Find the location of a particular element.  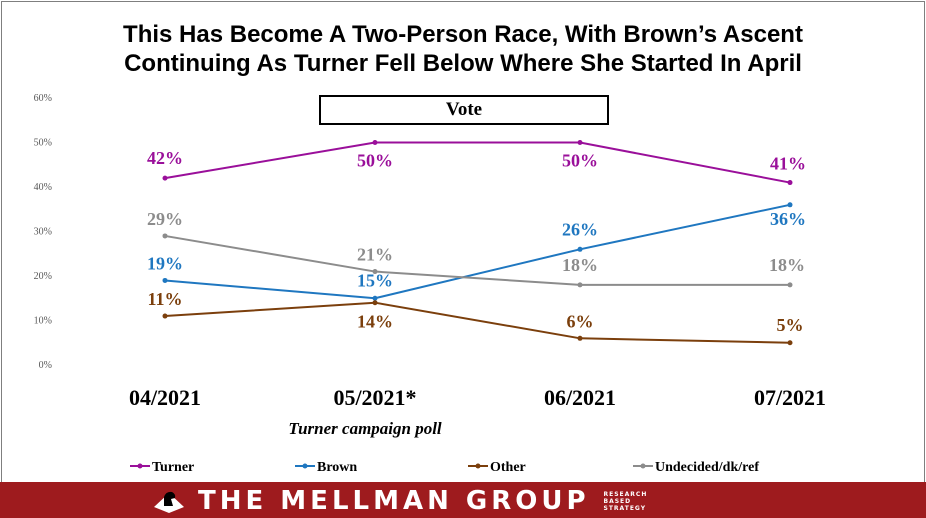

y-tick-label: 0% is located at coordinates (45, 365).